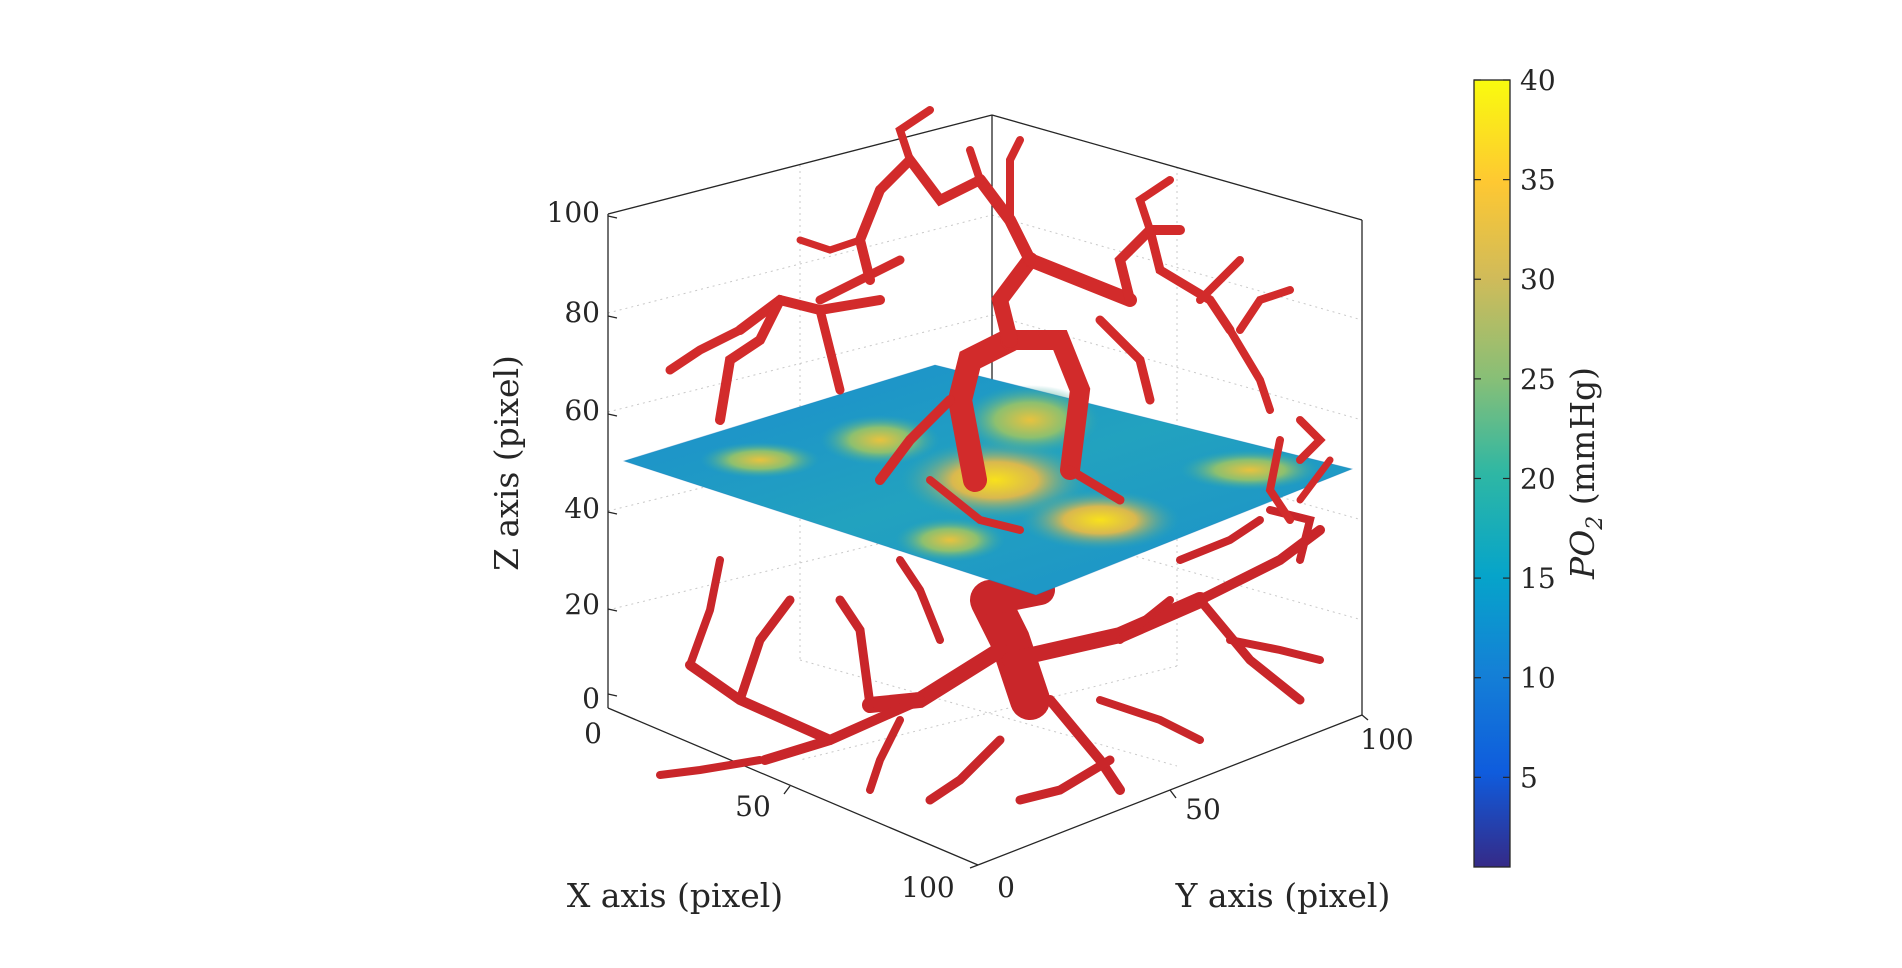 The image size is (1902, 968). What do you see at coordinates (773, 816) in the screenshot?
I see `x-axis: 0 50 100 X axis (pixel)` at bounding box center [773, 816].